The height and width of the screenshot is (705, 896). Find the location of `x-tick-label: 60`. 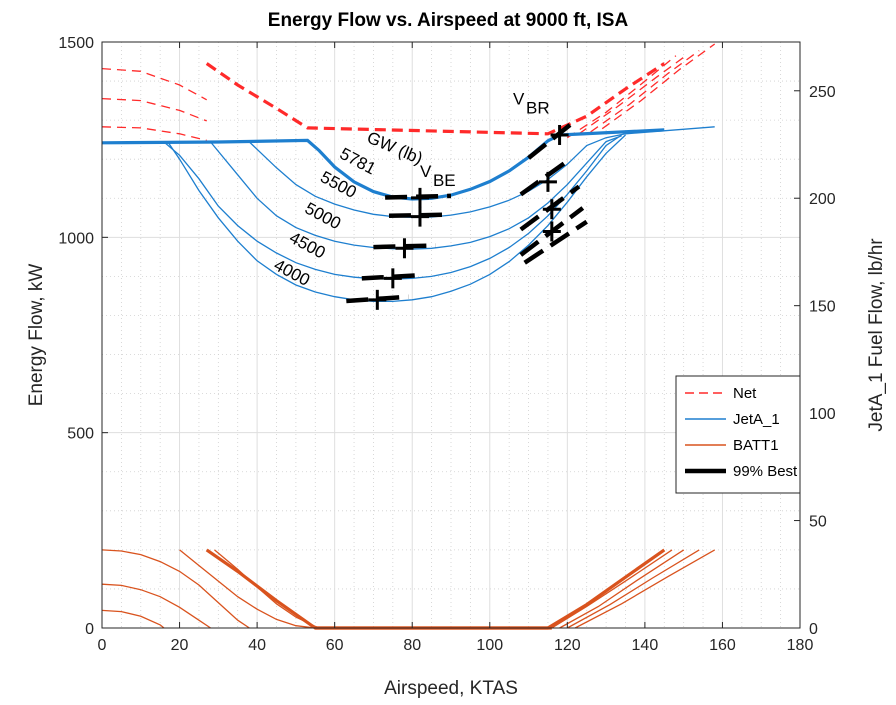

x-tick-label: 60 is located at coordinates (335, 645).